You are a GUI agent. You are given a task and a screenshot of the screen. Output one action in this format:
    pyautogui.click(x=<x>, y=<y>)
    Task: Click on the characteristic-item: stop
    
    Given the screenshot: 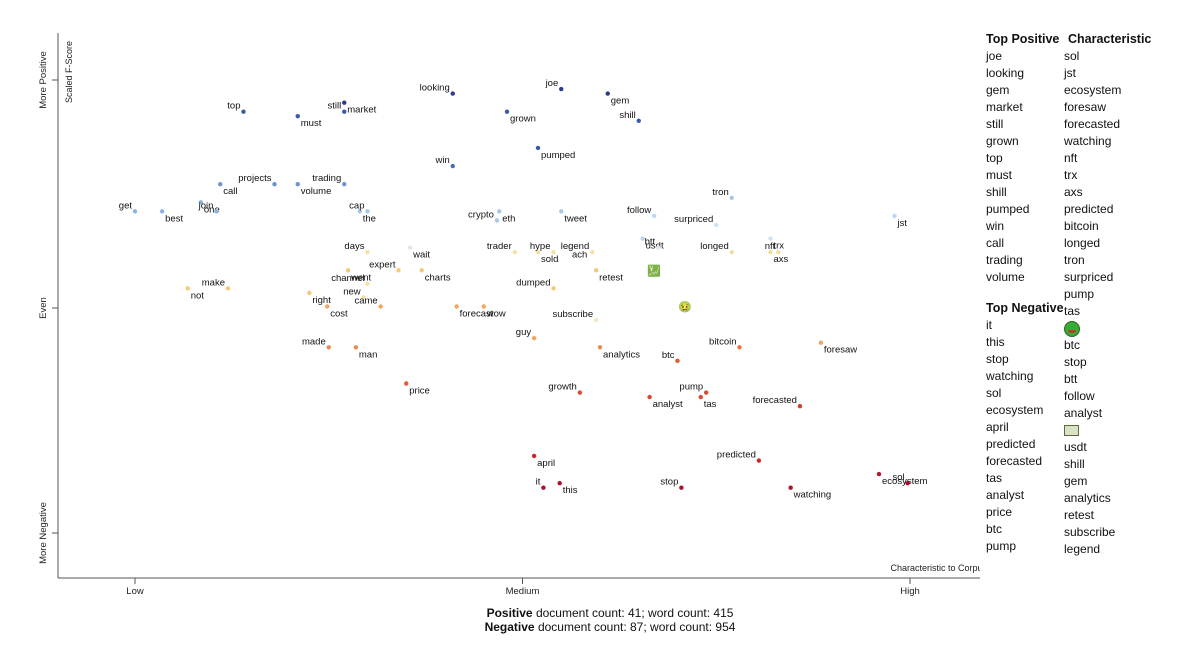 What is the action you would take?
    pyautogui.click(x=1075, y=362)
    